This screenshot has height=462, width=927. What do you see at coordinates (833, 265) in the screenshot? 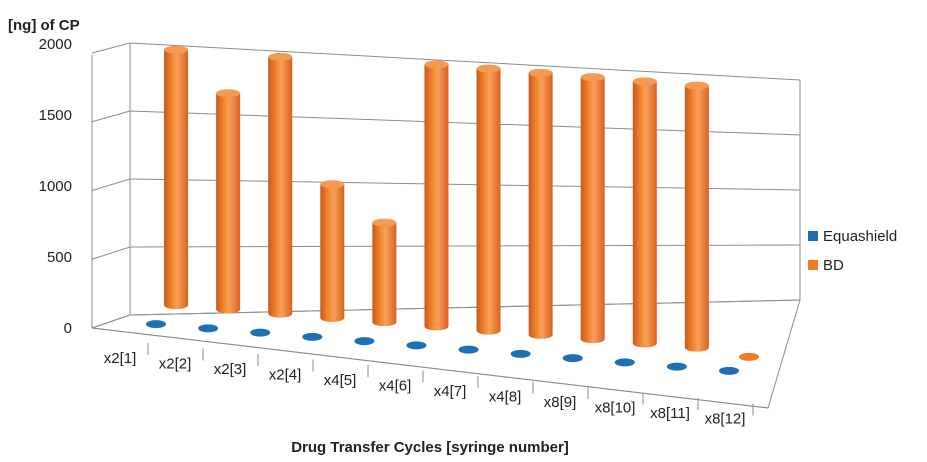
I see `legend-label: BD` at bounding box center [833, 265].